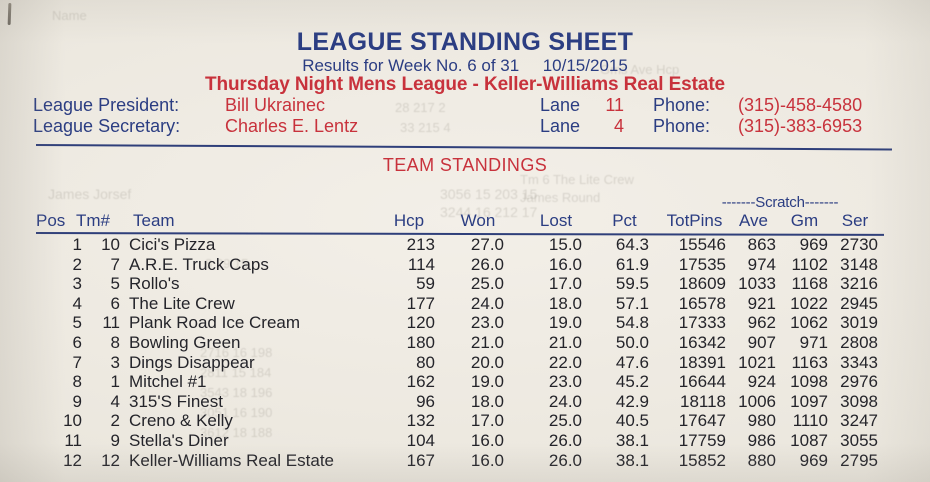 This screenshot has height=482, width=930. Describe the element at coordinates (487, 342) in the screenshot. I see `cell-won: 21.0` at that location.